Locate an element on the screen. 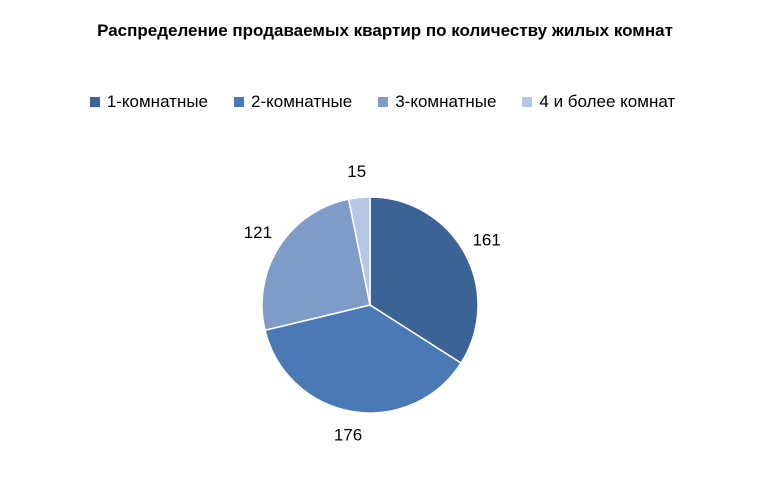 This screenshot has height=490, width=765. data-label: 161 is located at coordinates (486, 240).